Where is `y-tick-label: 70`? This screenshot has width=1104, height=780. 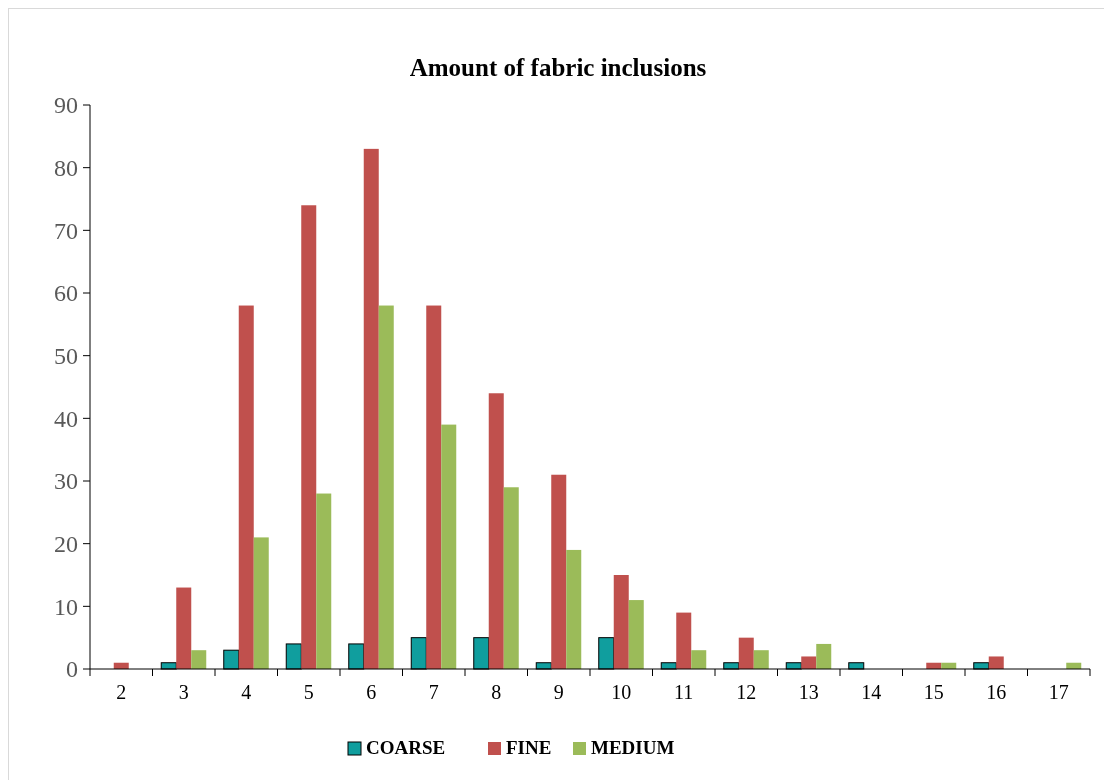 y-tick-label: 70 is located at coordinates (66, 230).